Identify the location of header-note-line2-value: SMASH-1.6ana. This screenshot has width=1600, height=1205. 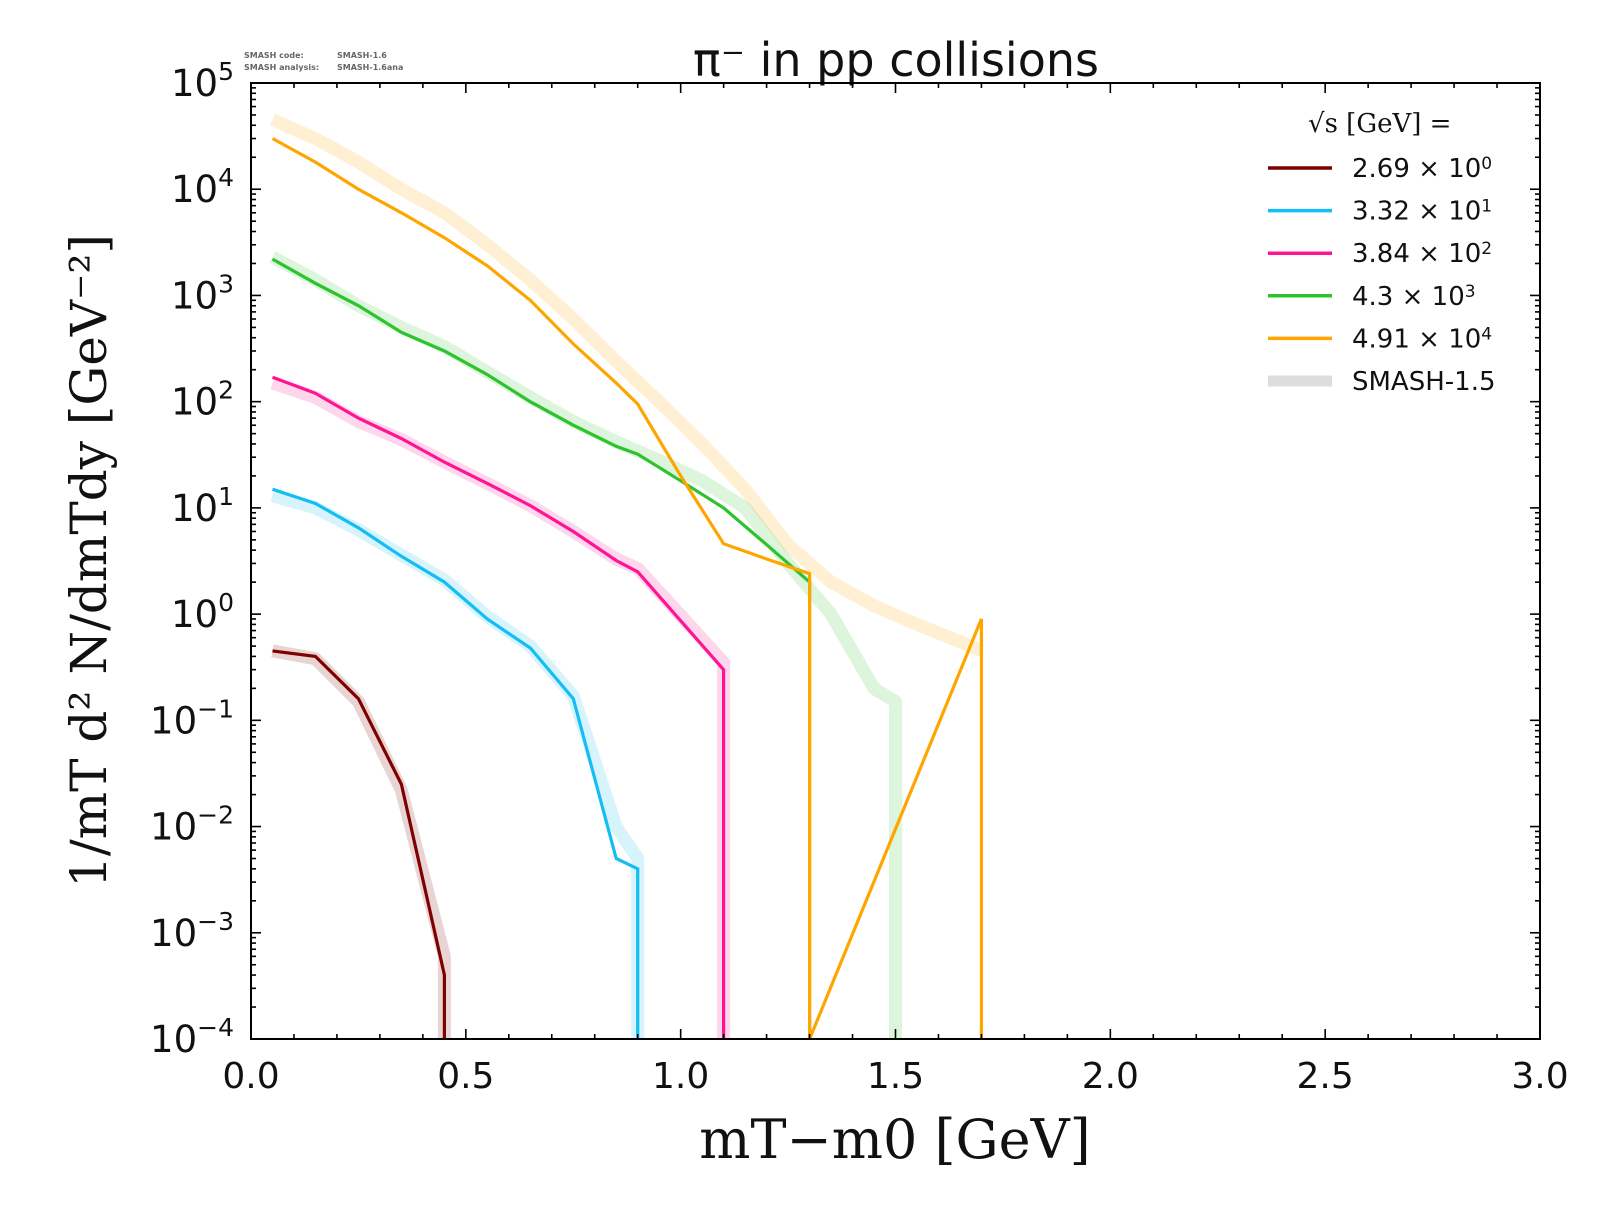
(370, 67).